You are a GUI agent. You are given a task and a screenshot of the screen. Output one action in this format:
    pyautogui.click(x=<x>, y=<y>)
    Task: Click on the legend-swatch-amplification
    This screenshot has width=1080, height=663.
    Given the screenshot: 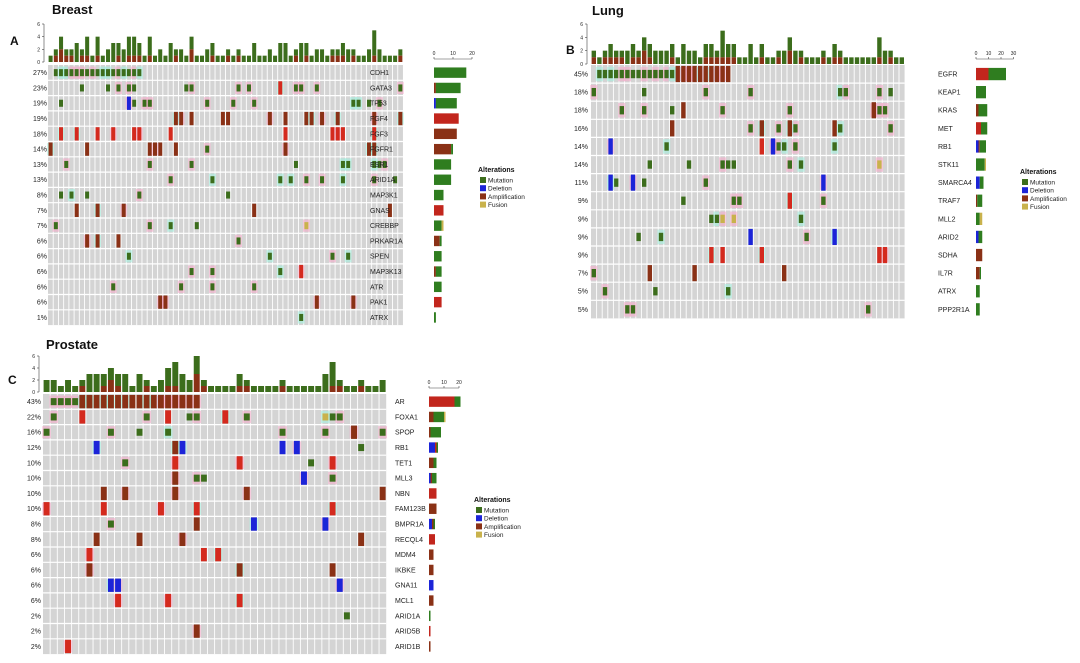 What is the action you would take?
    pyautogui.click(x=1025, y=198)
    